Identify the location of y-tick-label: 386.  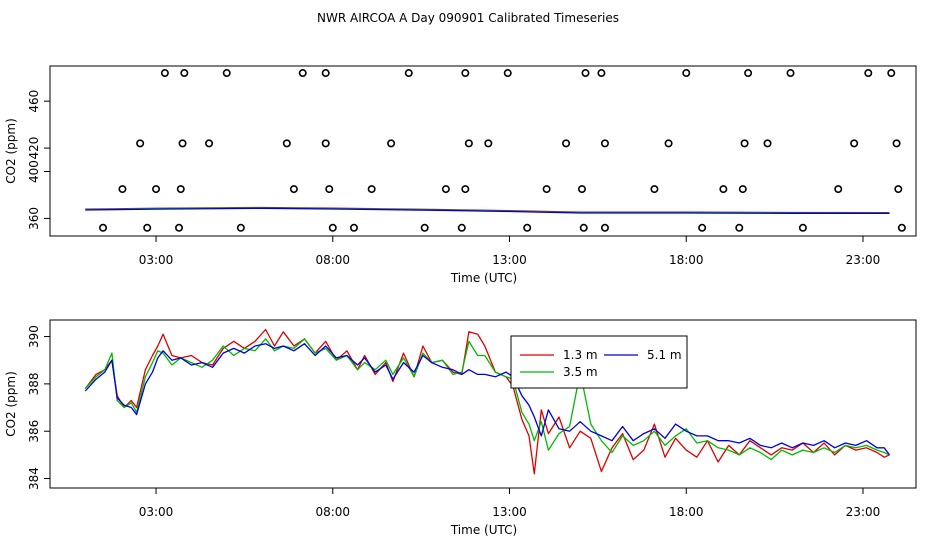
(34, 431).